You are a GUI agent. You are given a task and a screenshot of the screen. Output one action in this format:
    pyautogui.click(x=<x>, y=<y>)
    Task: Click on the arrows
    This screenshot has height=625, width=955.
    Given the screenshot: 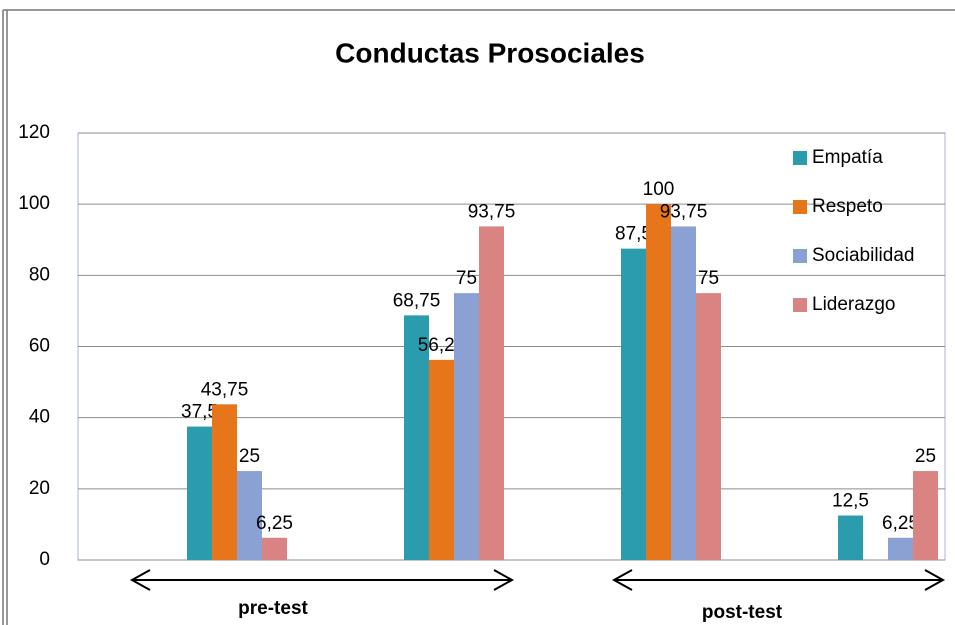 What is the action you would take?
    pyautogui.click(x=537, y=580)
    